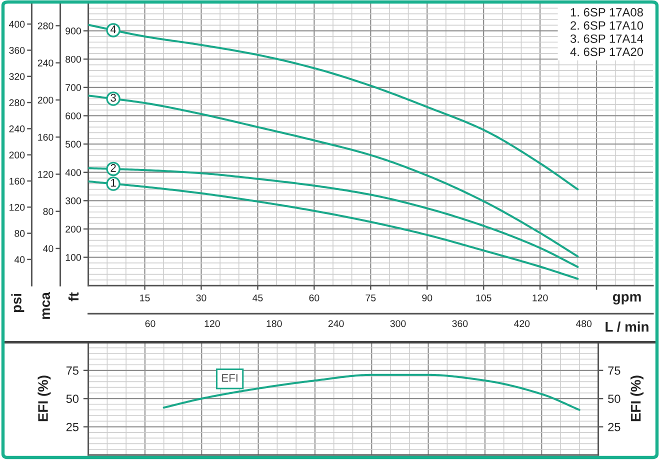 This screenshot has height=460, width=660. What do you see at coordinates (584, 324) in the screenshot?
I see `x2-tick-label: 480` at bounding box center [584, 324].